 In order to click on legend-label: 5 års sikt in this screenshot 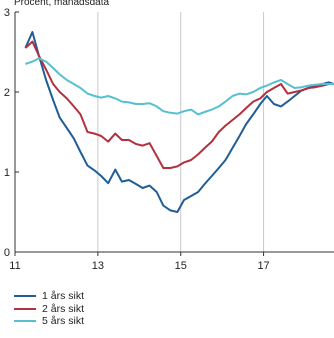, I will do `click(63, 321)`.